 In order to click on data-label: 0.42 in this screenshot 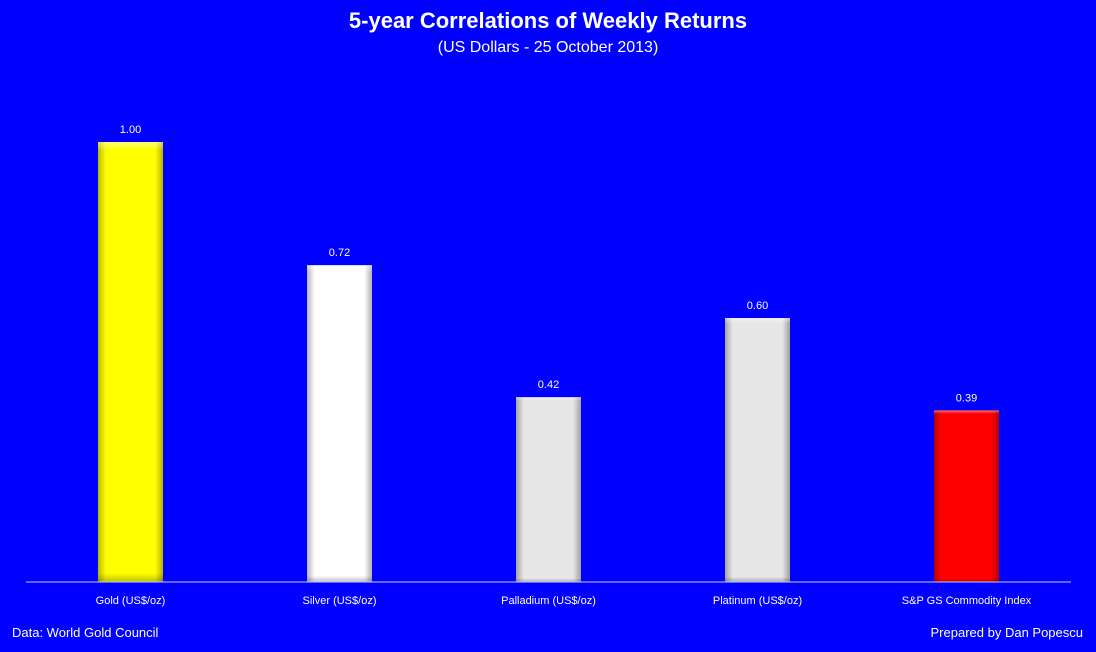, I will do `click(548, 385)`.